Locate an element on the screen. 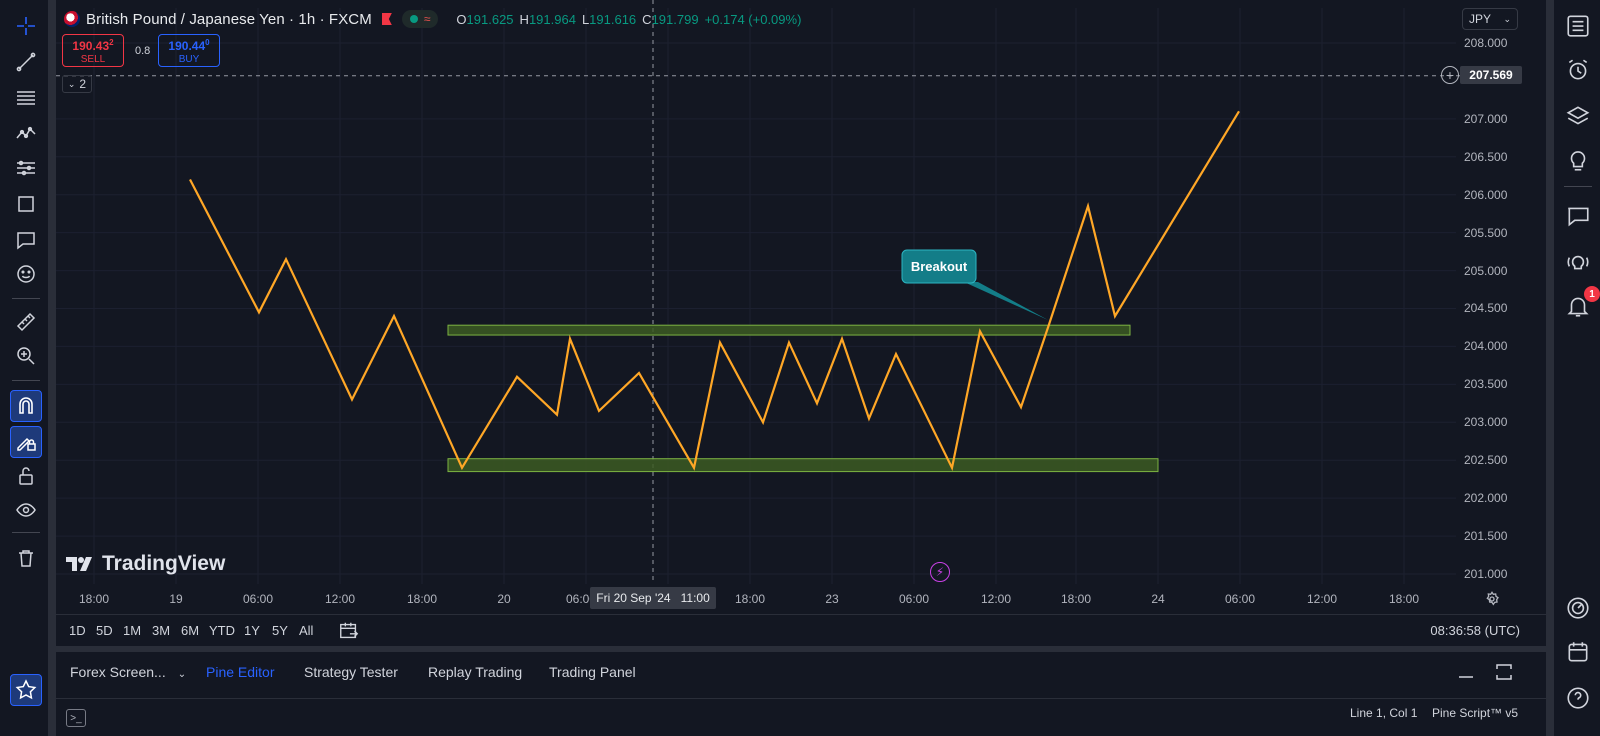 The image size is (1600, 736). lock-drawing-icon is located at coordinates (26, 442).